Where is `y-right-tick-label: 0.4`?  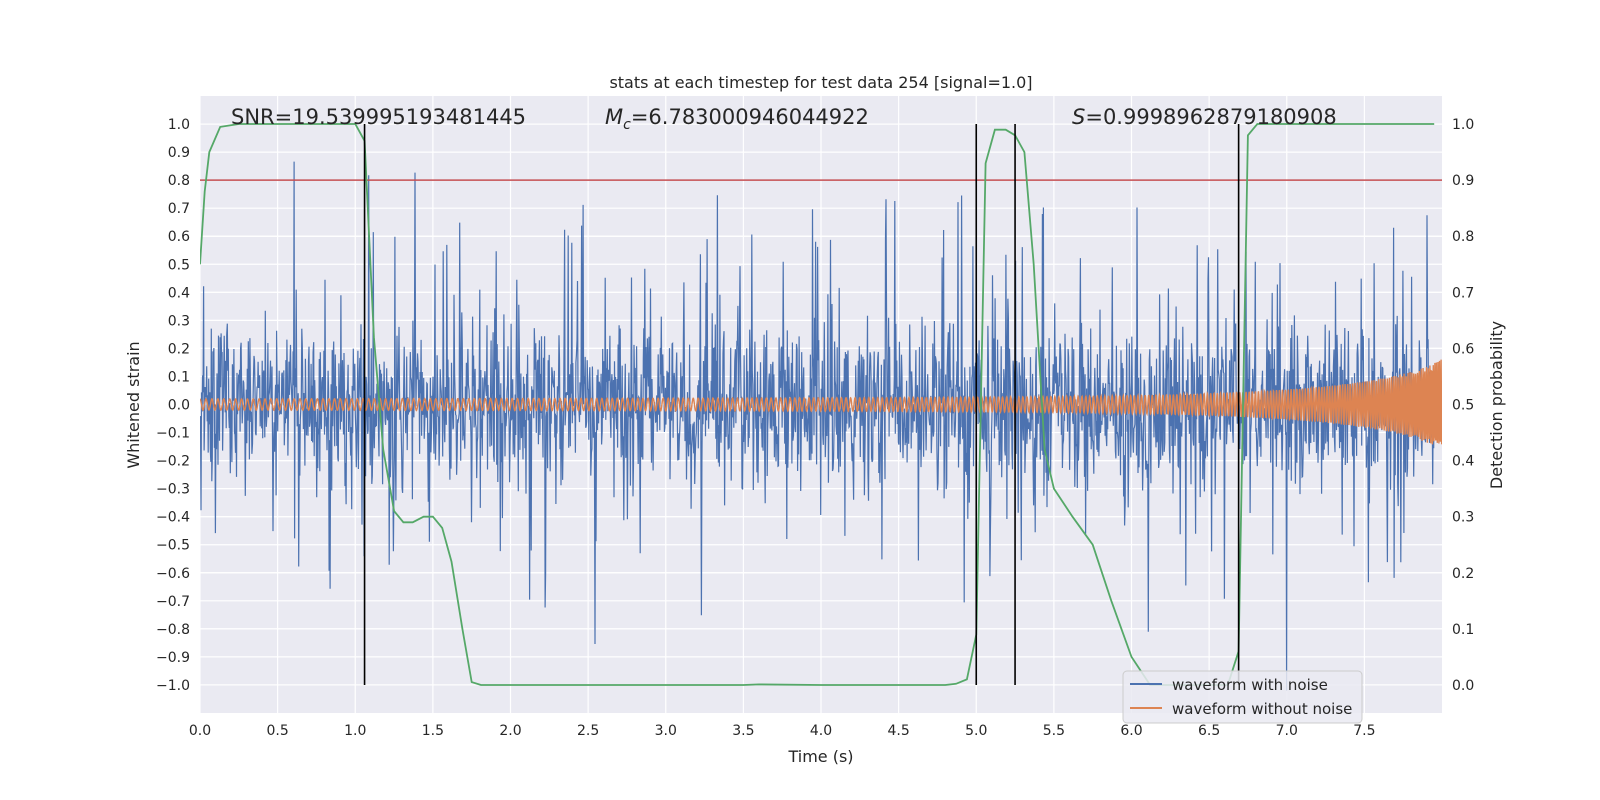 y-right-tick-label: 0.4 is located at coordinates (1463, 462).